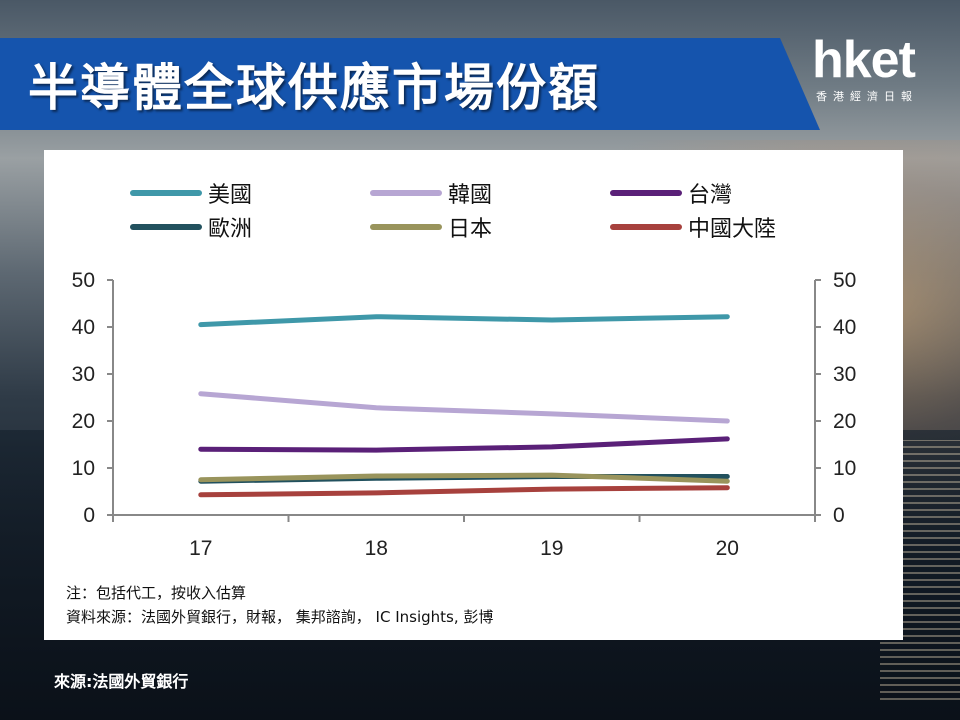  What do you see at coordinates (200, 548) in the screenshot?
I see `x-tick-label: 17` at bounding box center [200, 548].